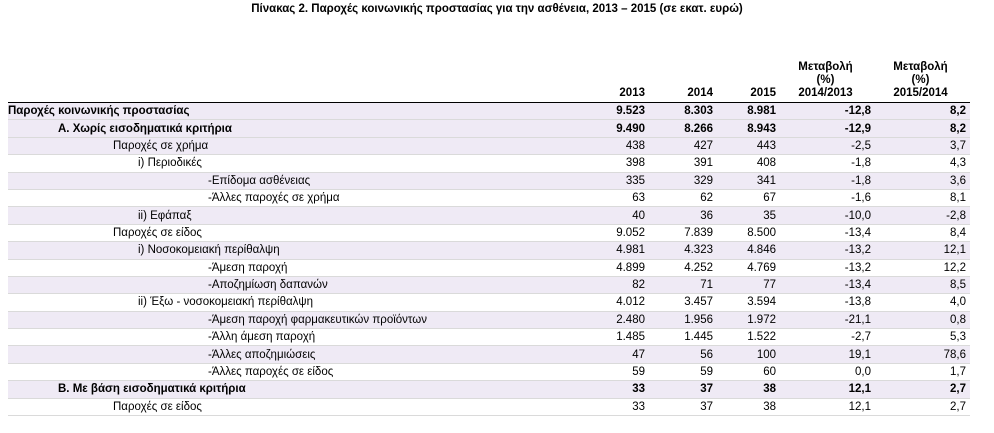 Image resolution: width=994 pixels, height=433 pixels. What do you see at coordinates (295, 407) in the screenshot?
I see `row-label: Παροχές σε είδος` at bounding box center [295, 407].